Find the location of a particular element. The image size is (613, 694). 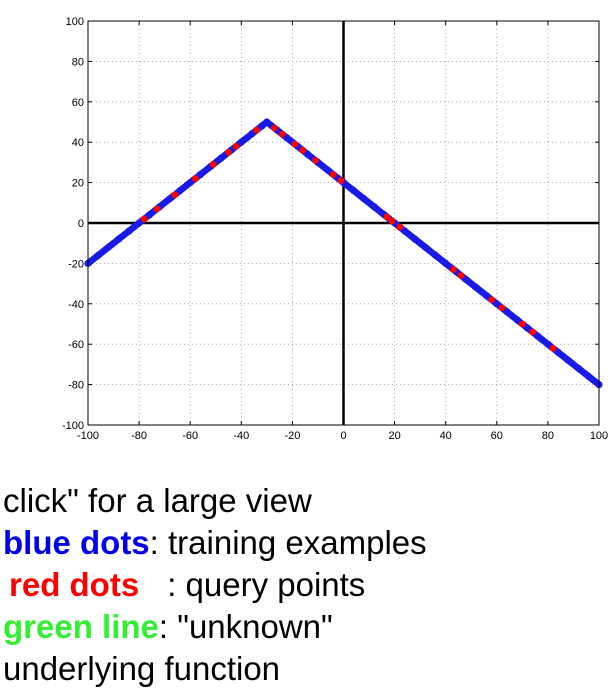

x-tick-label: 40 is located at coordinates (446, 436).